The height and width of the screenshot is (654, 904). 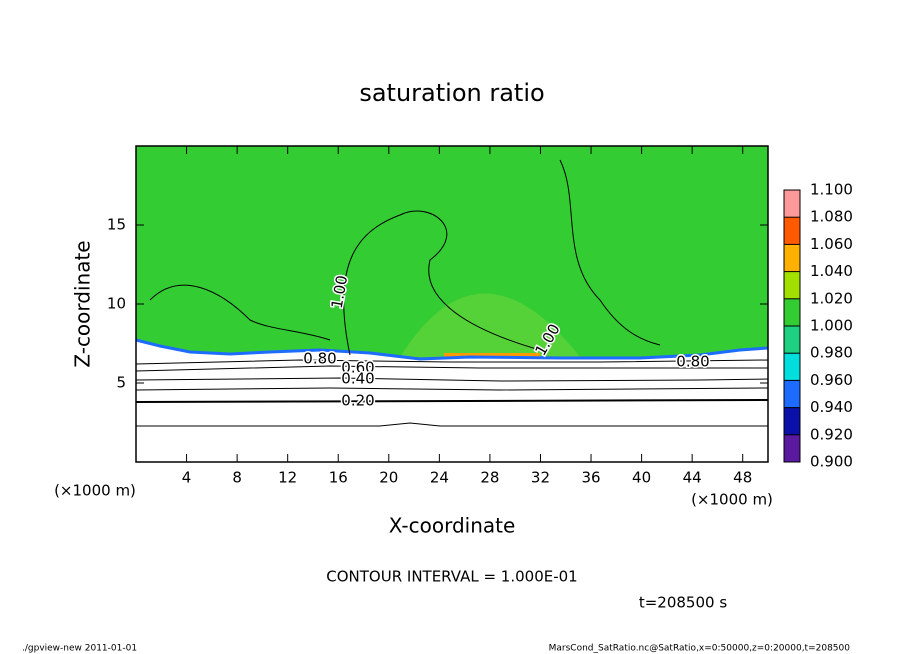 I want to click on time-label: t=208500 s, so click(x=683, y=603).